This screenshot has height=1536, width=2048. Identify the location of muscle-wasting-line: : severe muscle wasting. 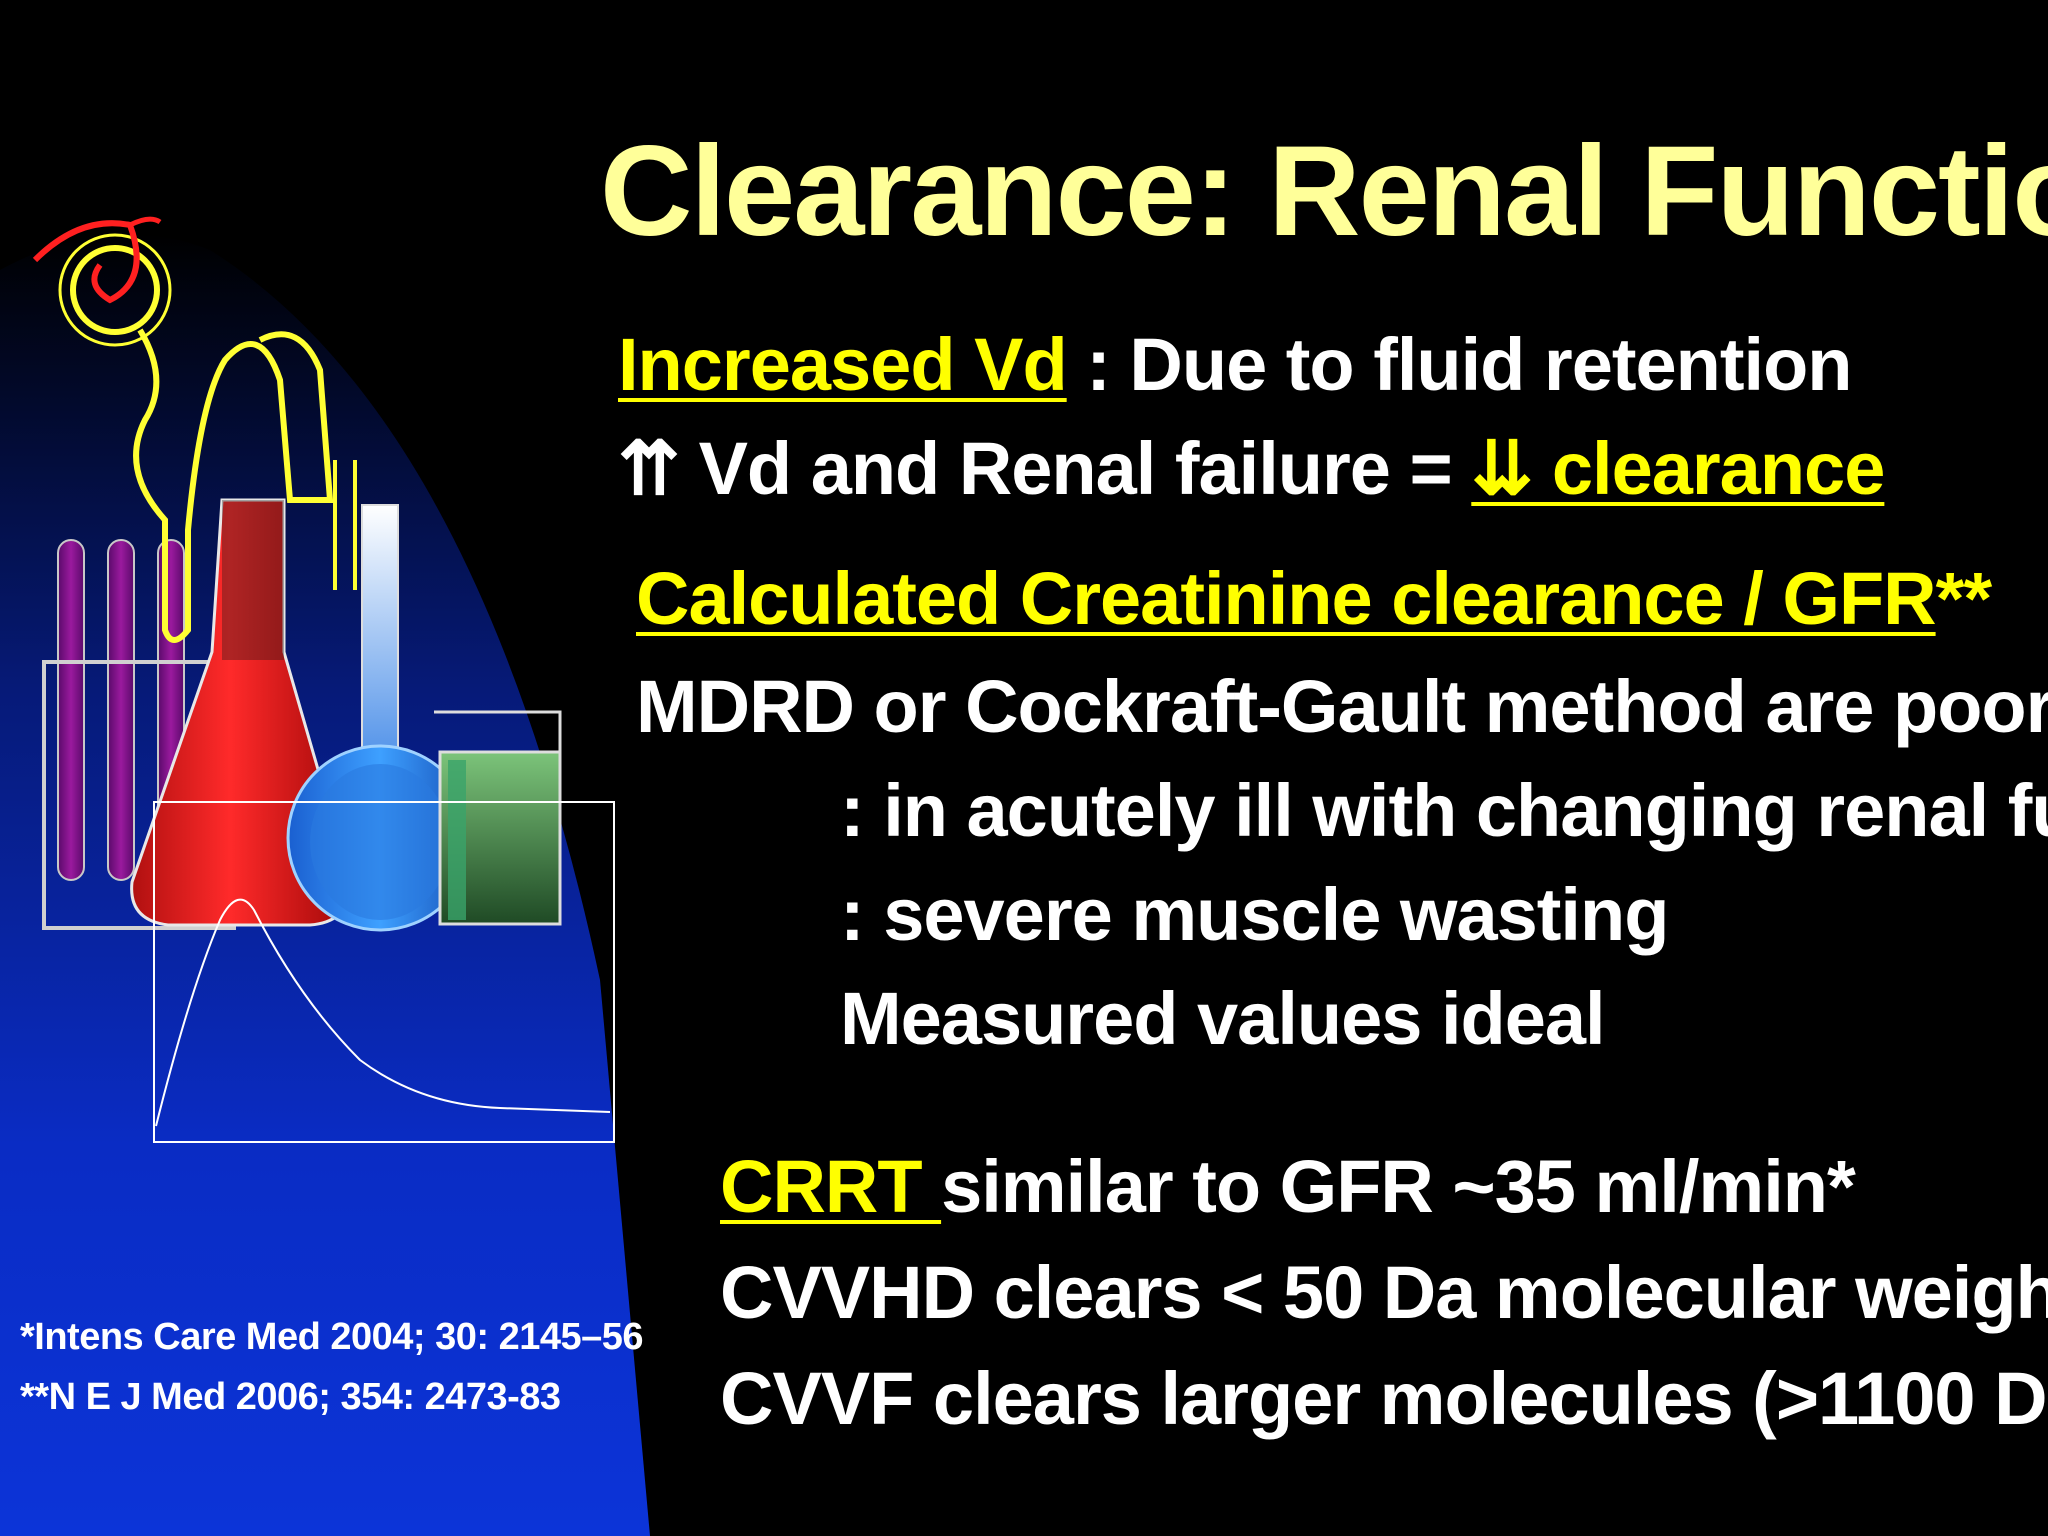
(1254, 914).